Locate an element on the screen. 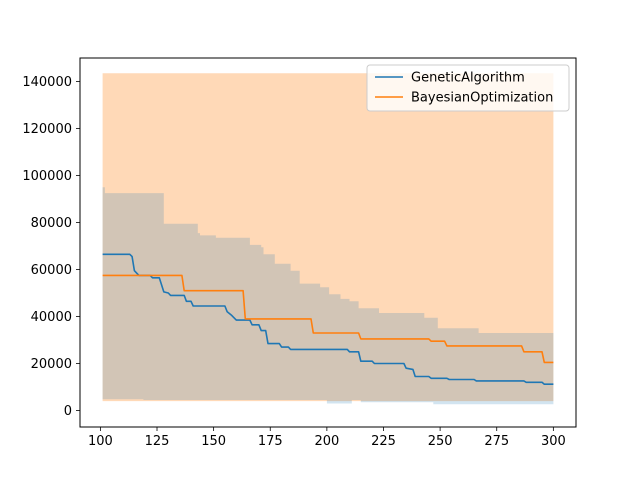  legend-label-geneticalgorithm: GeneticAlgorithm is located at coordinates (468, 78).